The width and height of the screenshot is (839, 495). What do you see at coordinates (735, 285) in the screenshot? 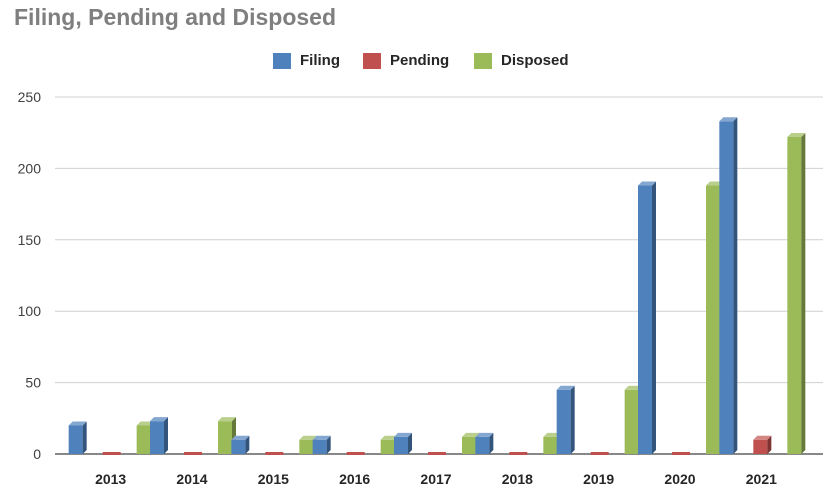
I see `bar-side-filing-2021` at bounding box center [735, 285].